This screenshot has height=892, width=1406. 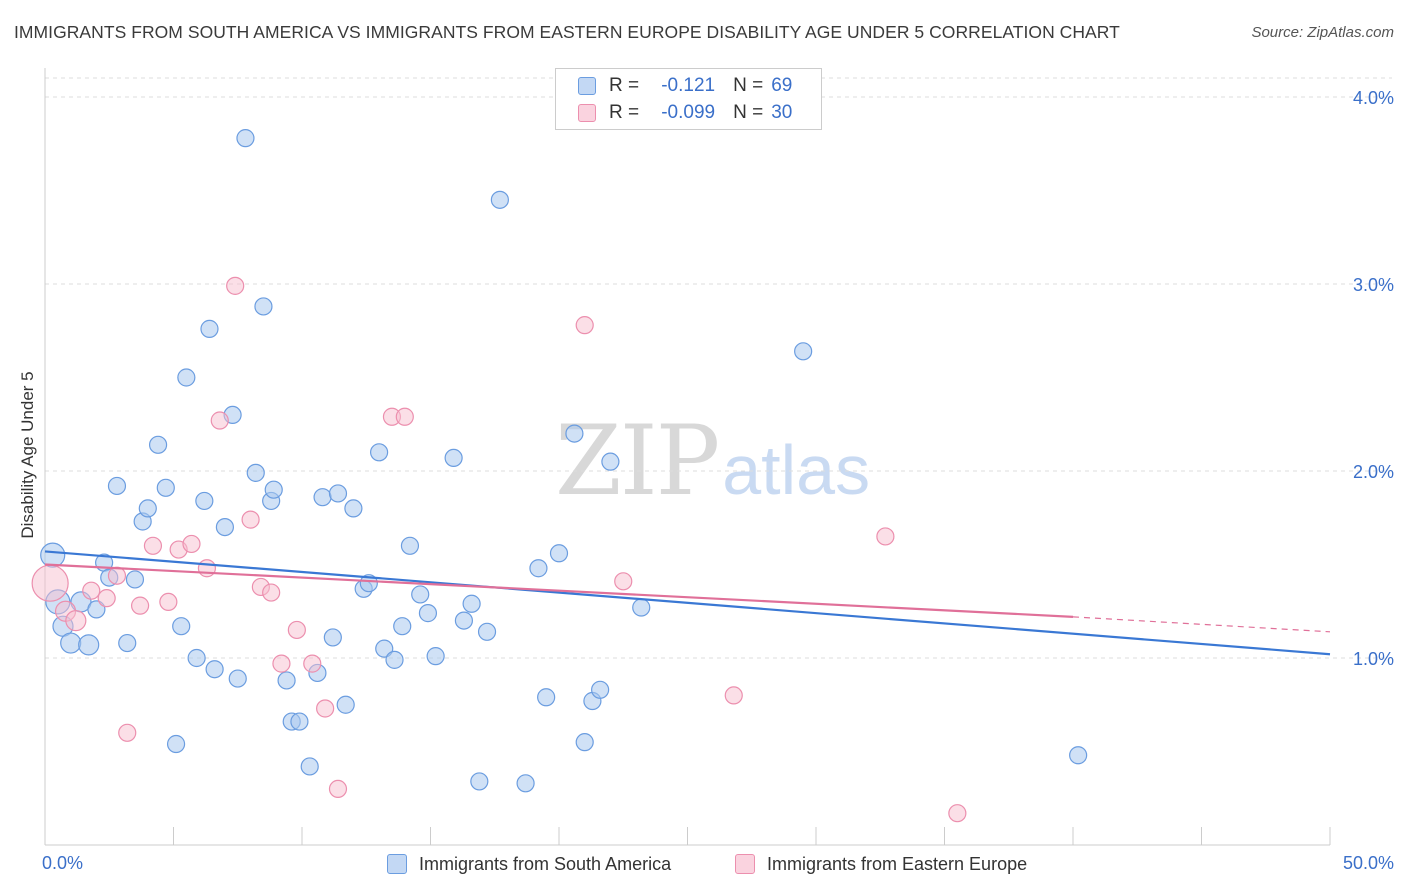 What do you see at coordinates (62, 863) in the screenshot?
I see `x-tick-label: 0.0%` at bounding box center [62, 863].